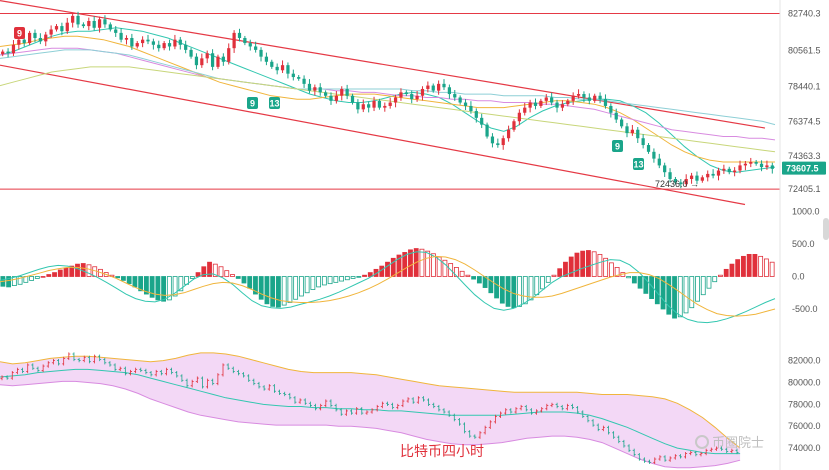 This screenshot has width=829, height=470. I want to click on macd-dea-line, so click(388, 286).